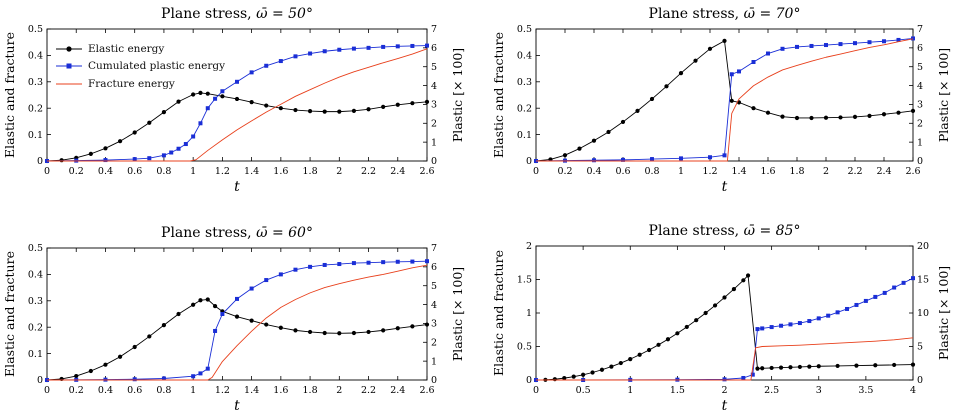  What do you see at coordinates (126, 48) in the screenshot?
I see `legend-label-elastic: Elastic energy` at bounding box center [126, 48].